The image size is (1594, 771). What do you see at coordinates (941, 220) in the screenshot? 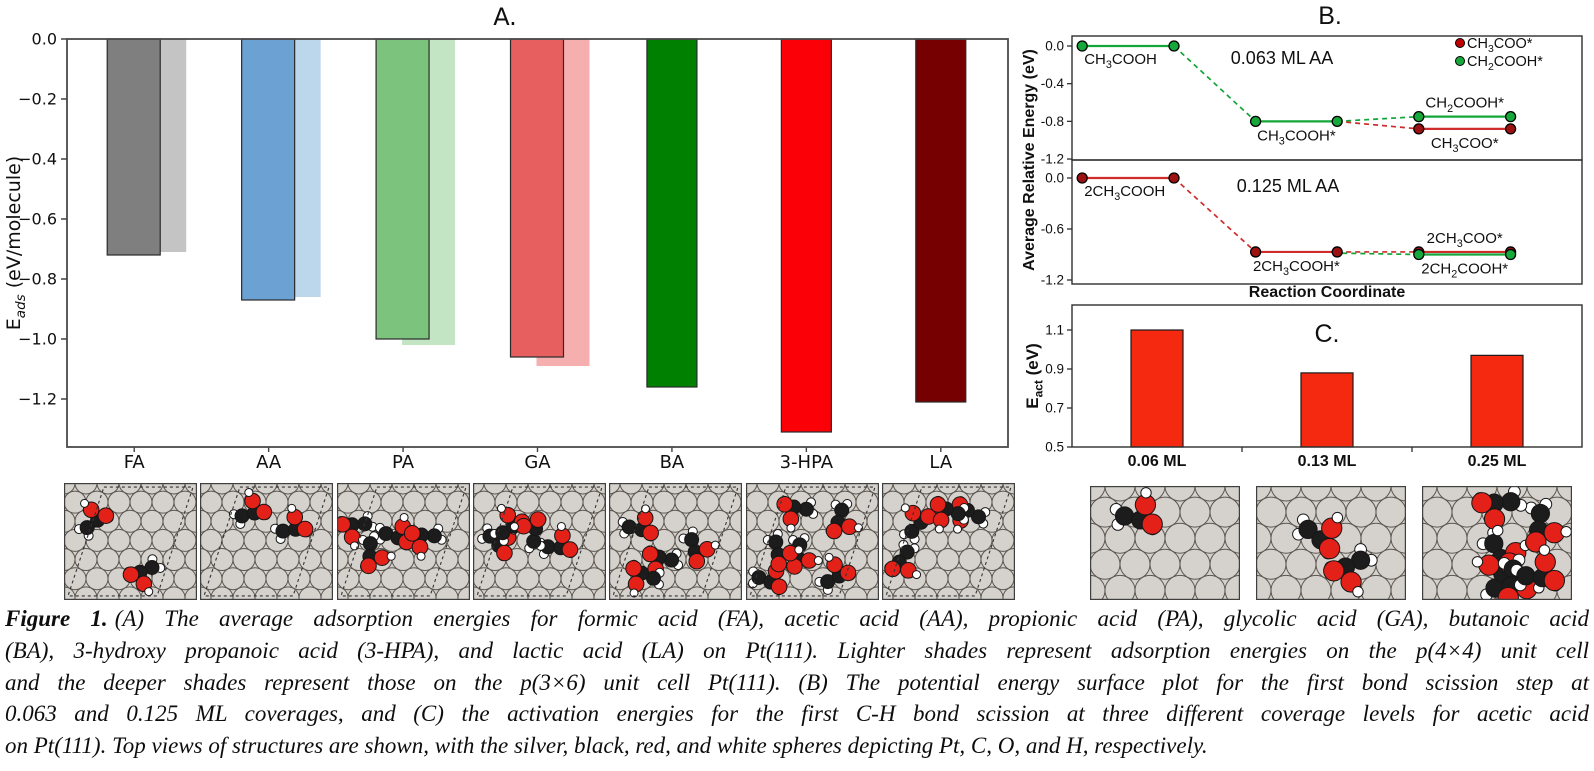
I see `bar-dark-LA` at bounding box center [941, 220].